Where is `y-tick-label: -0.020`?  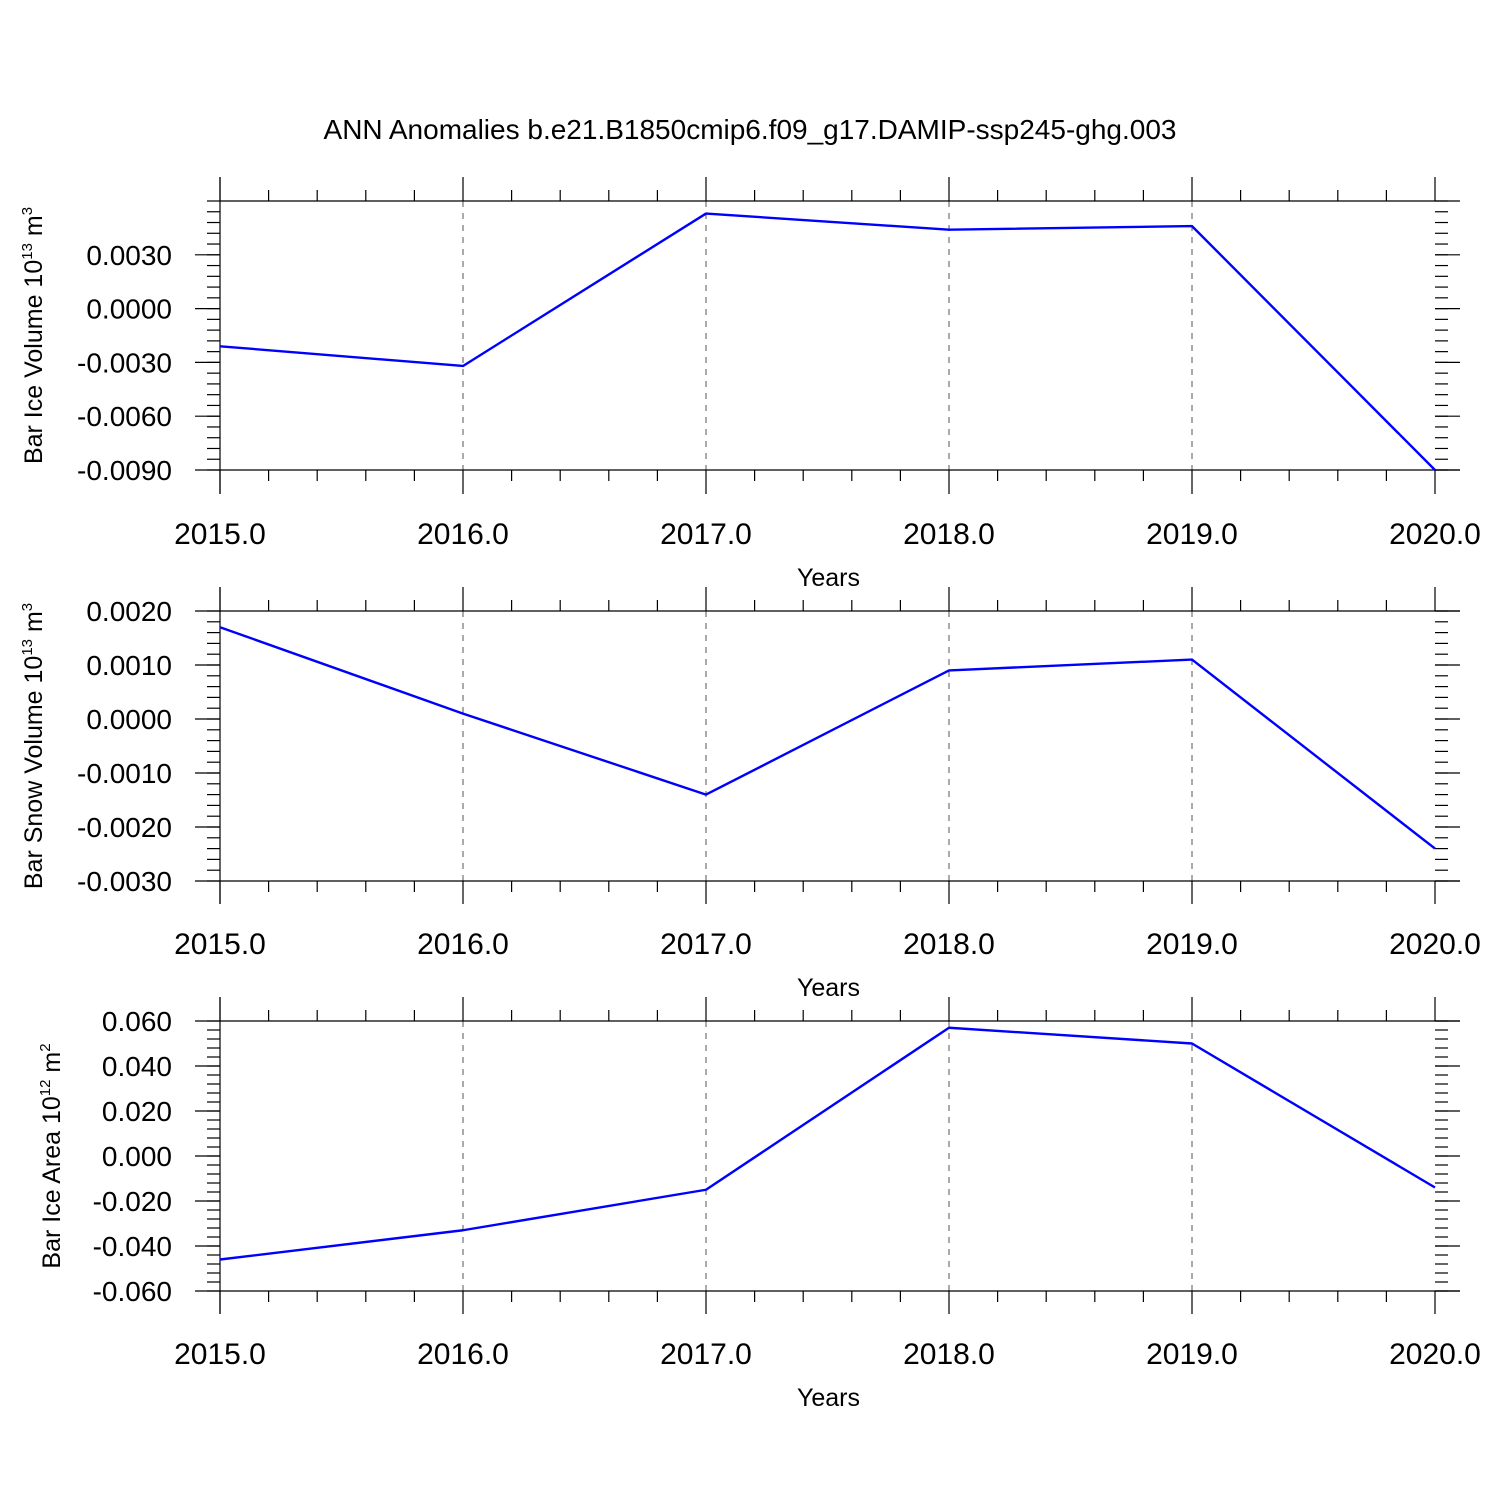
y-tick-label: -0.020 is located at coordinates (132, 1201).